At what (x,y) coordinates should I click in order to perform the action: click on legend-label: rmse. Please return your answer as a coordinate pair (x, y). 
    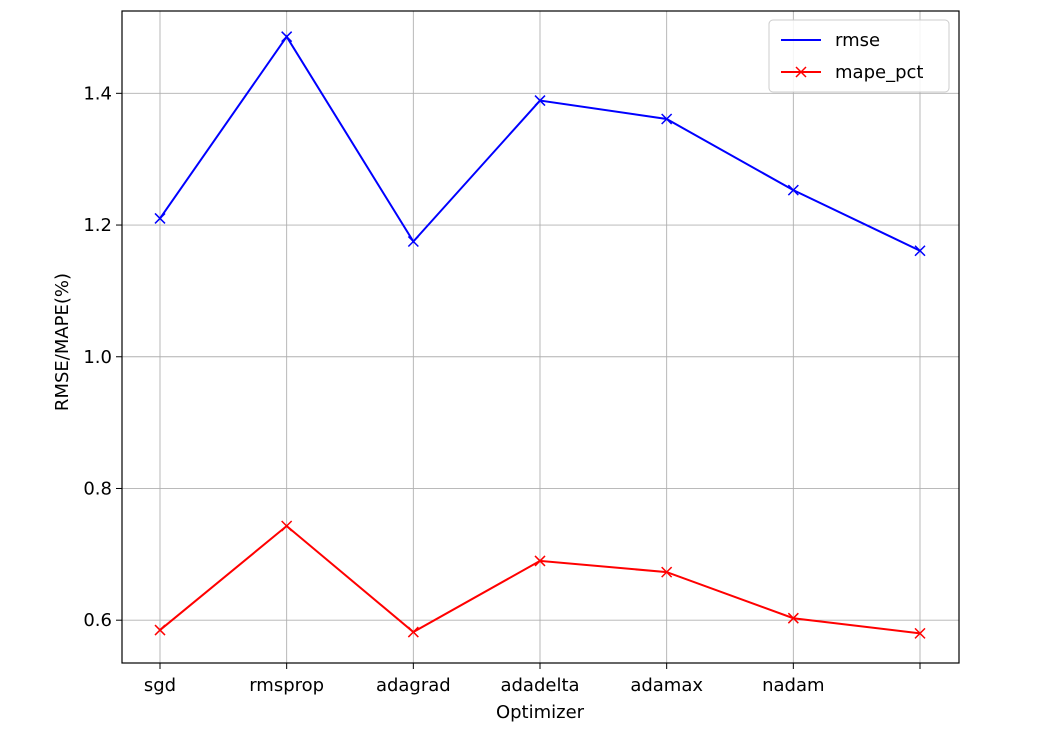
    Looking at the image, I should click on (857, 40).